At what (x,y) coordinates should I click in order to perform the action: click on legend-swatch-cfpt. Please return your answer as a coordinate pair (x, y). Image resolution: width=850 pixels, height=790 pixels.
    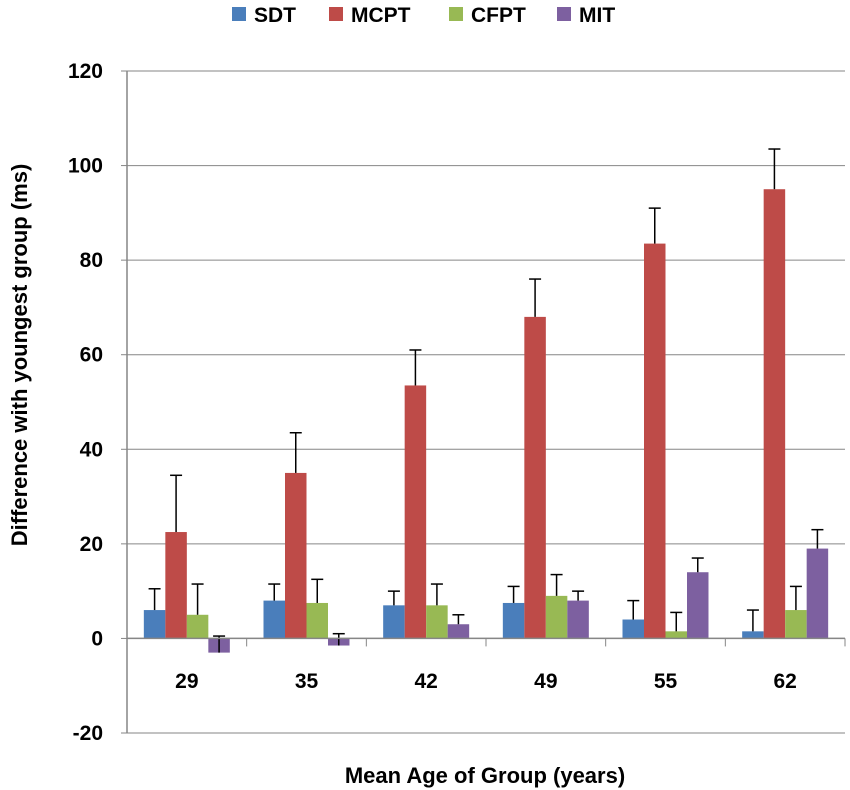
    Looking at the image, I should click on (456, 14).